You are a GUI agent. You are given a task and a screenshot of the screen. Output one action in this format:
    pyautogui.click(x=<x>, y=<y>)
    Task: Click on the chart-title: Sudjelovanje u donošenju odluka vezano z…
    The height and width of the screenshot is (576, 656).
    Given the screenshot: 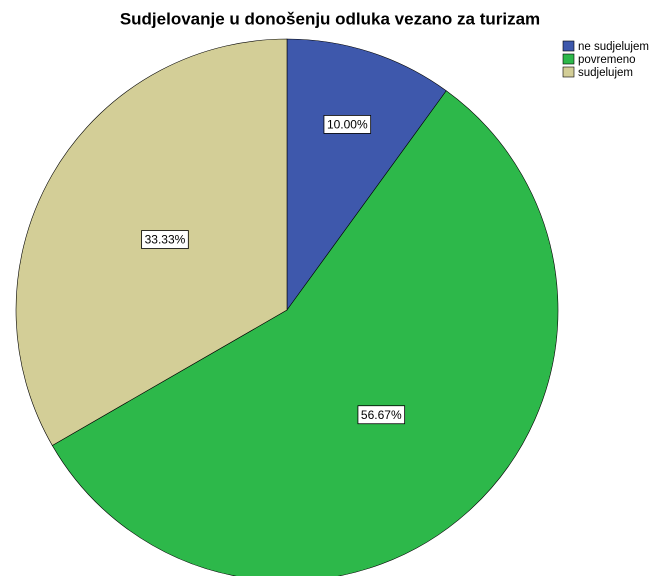 What is the action you would take?
    pyautogui.click(x=330, y=18)
    